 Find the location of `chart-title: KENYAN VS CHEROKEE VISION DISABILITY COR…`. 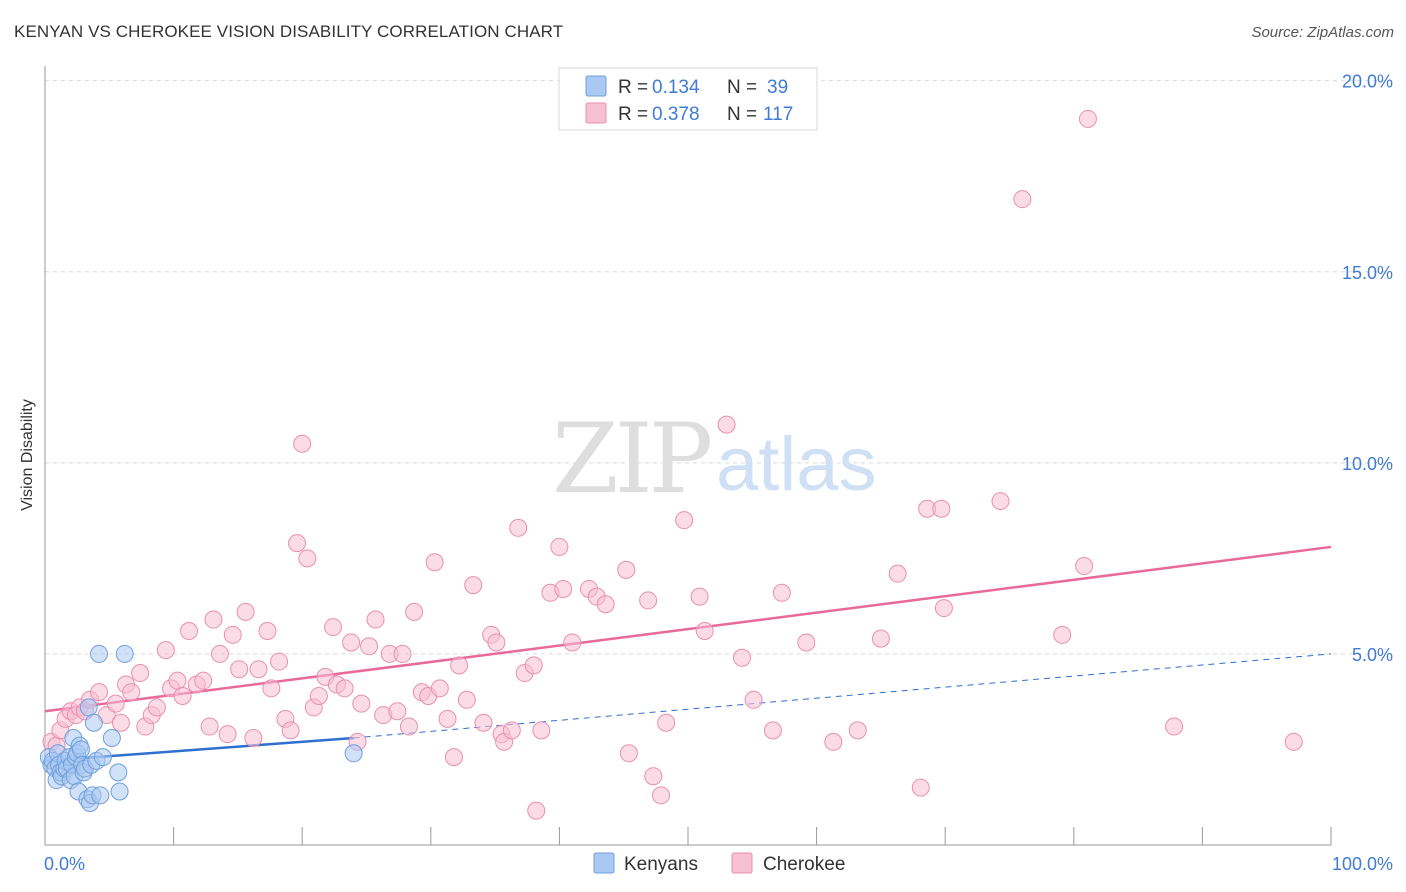

chart-title: KENYAN VS CHEROKEE VISION DISABILITY COR… is located at coordinates (289, 31).